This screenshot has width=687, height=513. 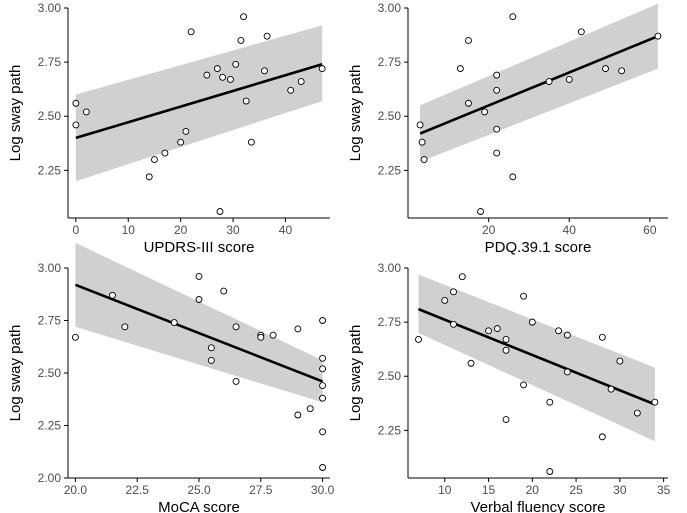 What do you see at coordinates (50, 478) in the screenshot?
I see `y-tick-label: 2.00` at bounding box center [50, 478].